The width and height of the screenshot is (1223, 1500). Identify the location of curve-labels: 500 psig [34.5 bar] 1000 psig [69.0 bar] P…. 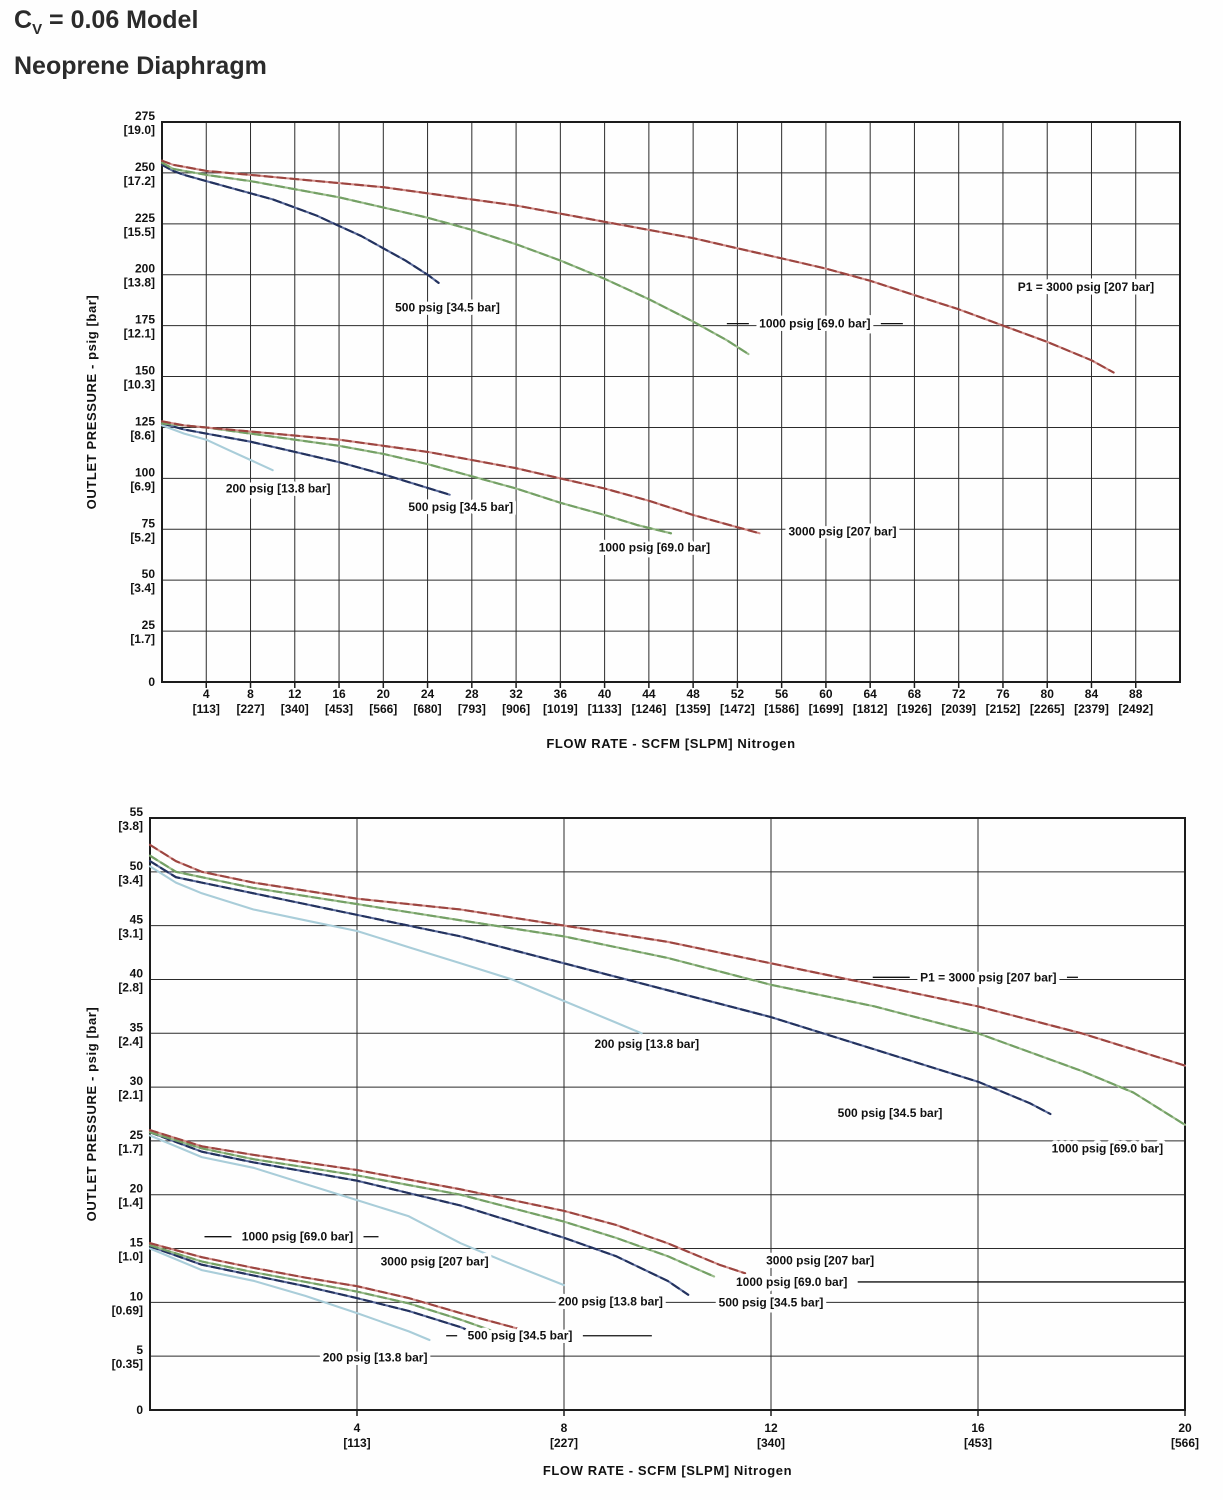
(689, 417).